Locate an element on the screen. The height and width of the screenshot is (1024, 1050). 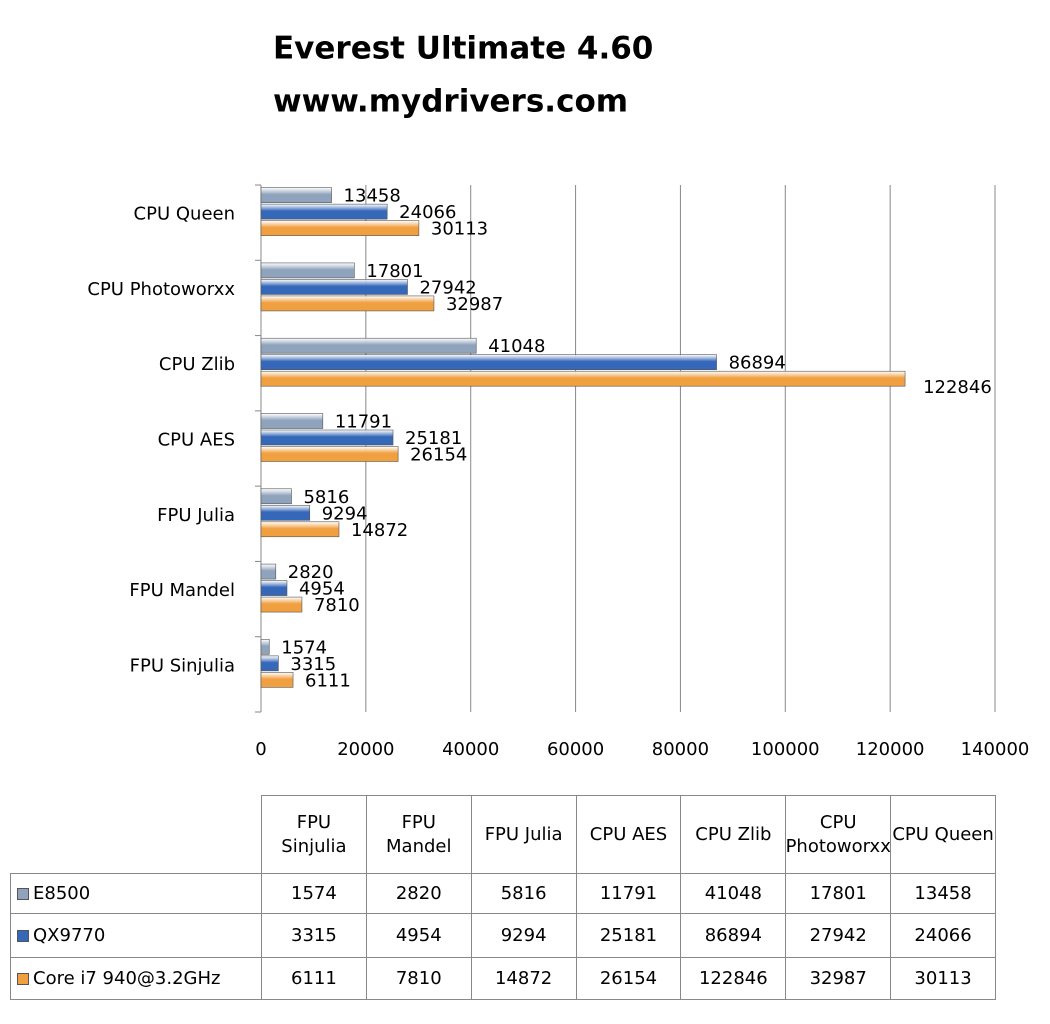
table-value-text: 9294 is located at coordinates (523, 935).